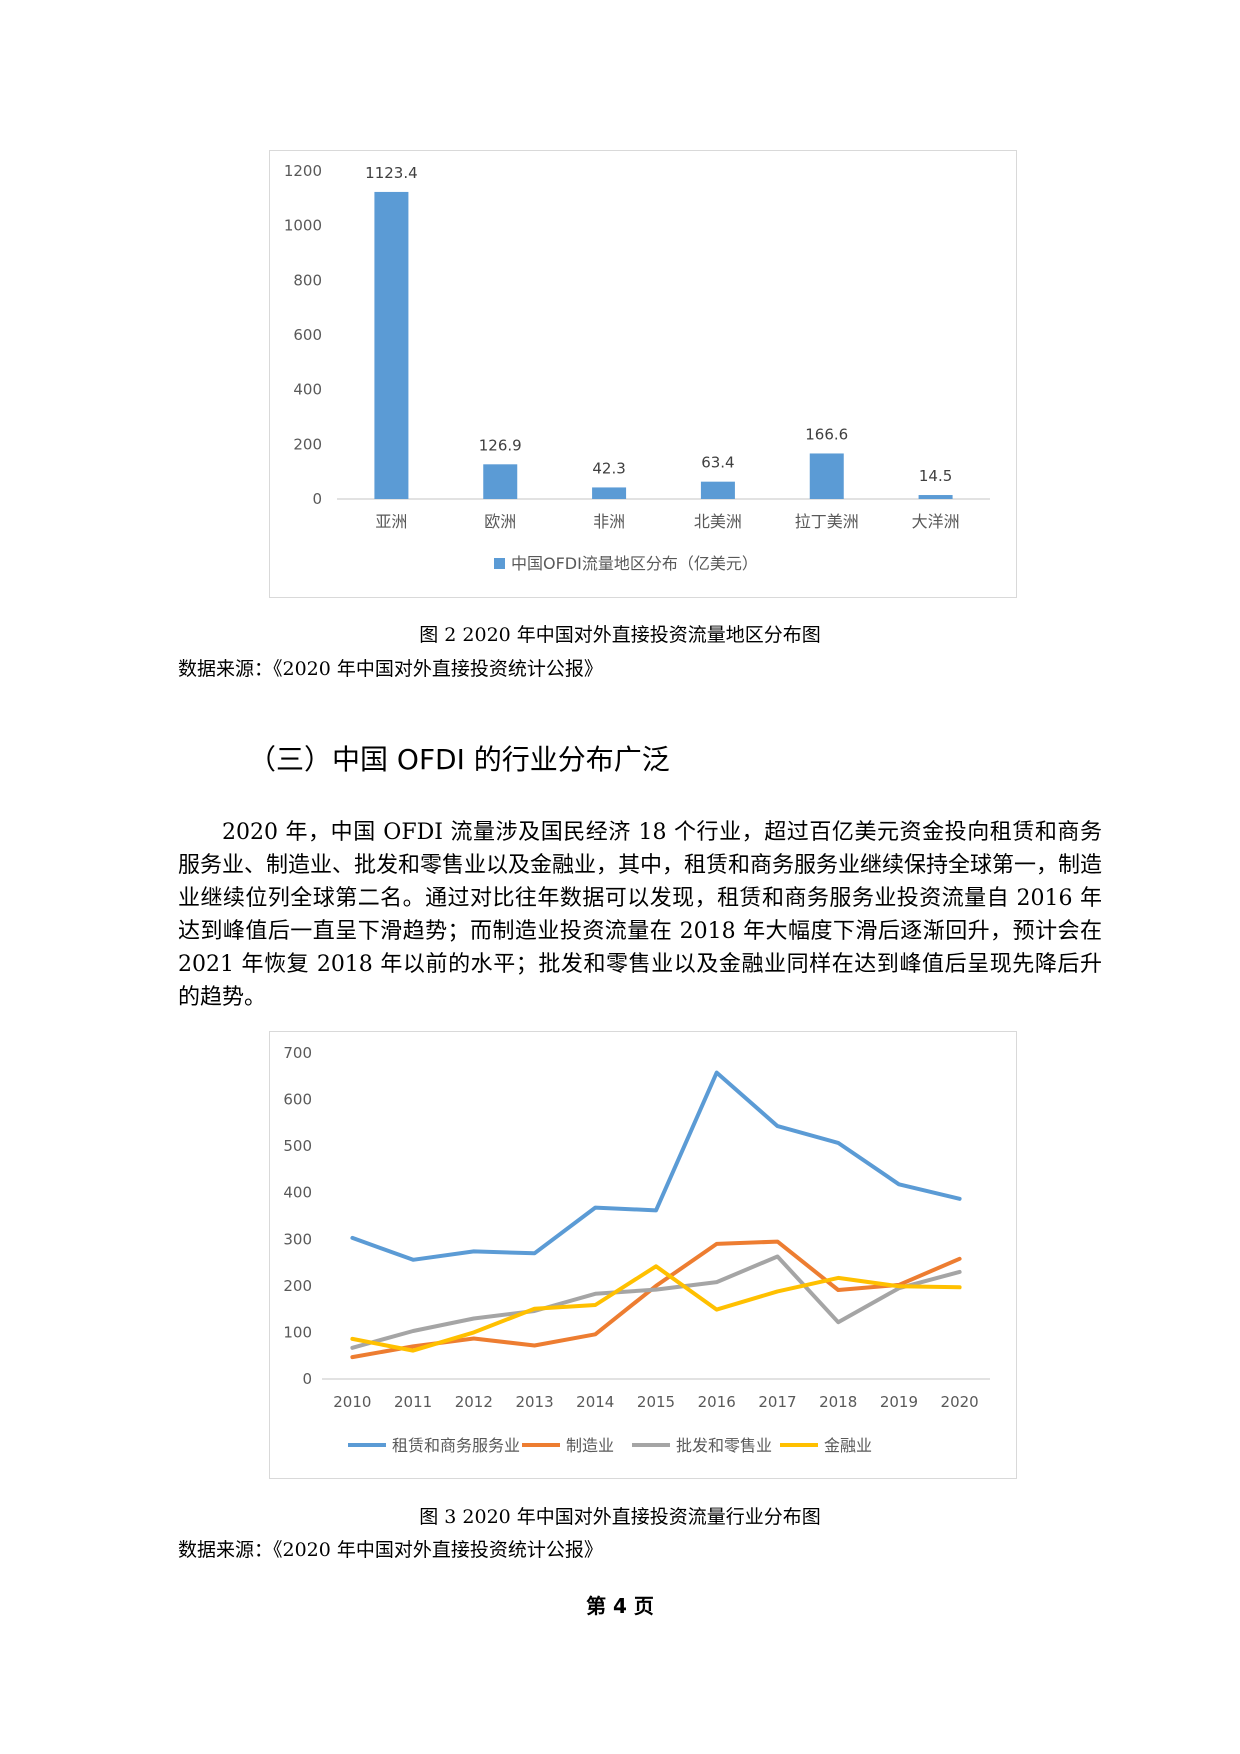  What do you see at coordinates (297, 1239) in the screenshot?
I see `y-tick-label: 300` at bounding box center [297, 1239].